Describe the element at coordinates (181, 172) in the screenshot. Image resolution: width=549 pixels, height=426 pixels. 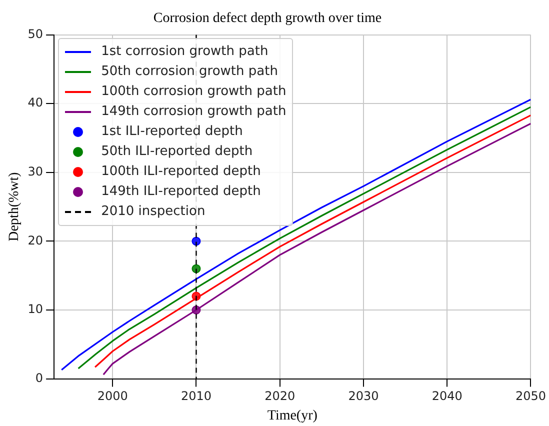
I see `legend-label: 100th ILI-reported depth` at that location.